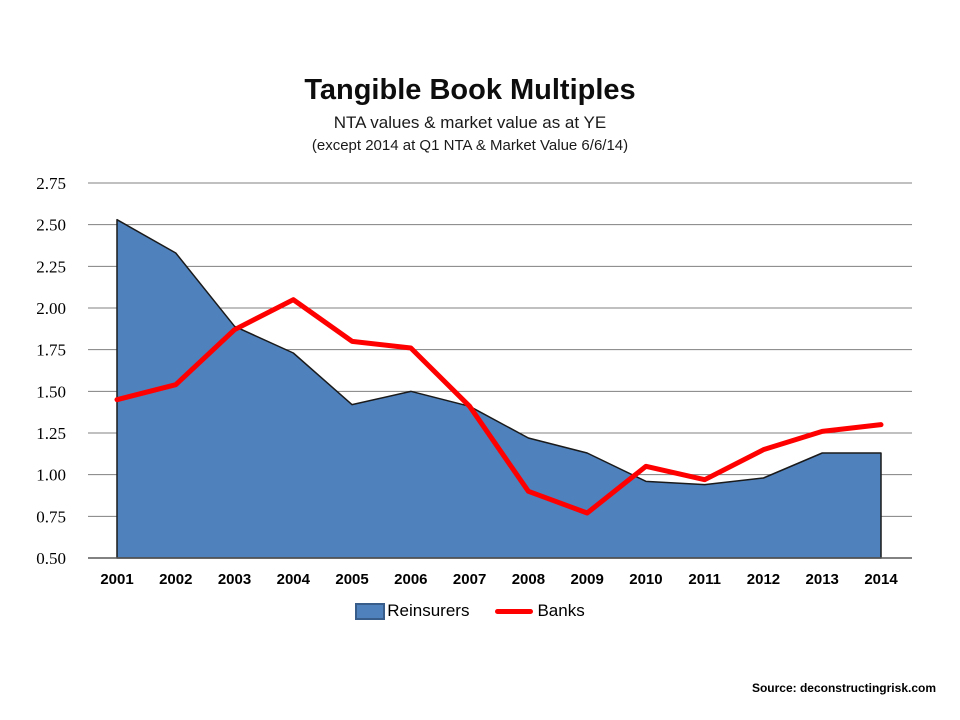 The width and height of the screenshot is (960, 720). What do you see at coordinates (51, 183) in the screenshot?
I see `y-axis-tick-label: 2.75` at bounding box center [51, 183].